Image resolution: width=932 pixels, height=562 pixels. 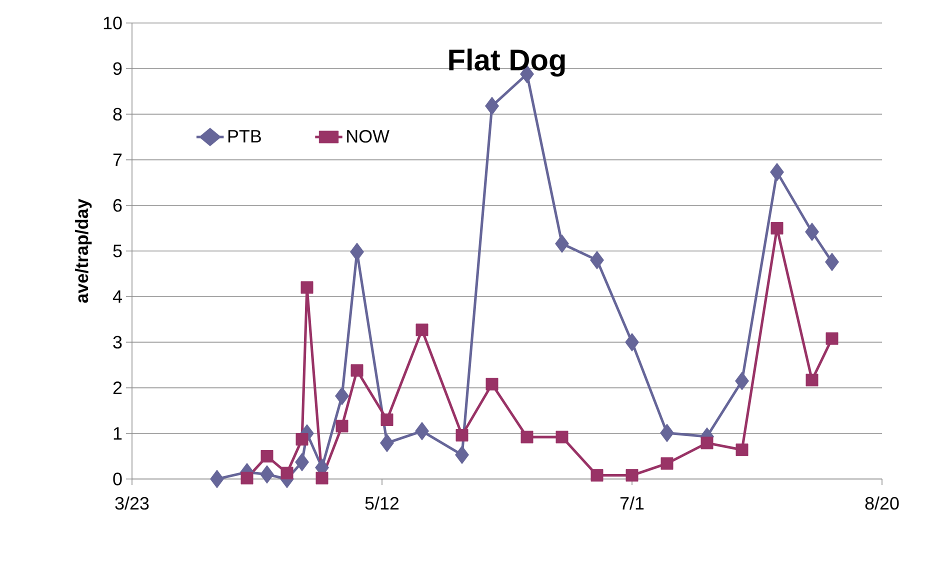 What do you see at coordinates (632, 503) in the screenshot?
I see `x-tick-label: 7/1` at bounding box center [632, 503].